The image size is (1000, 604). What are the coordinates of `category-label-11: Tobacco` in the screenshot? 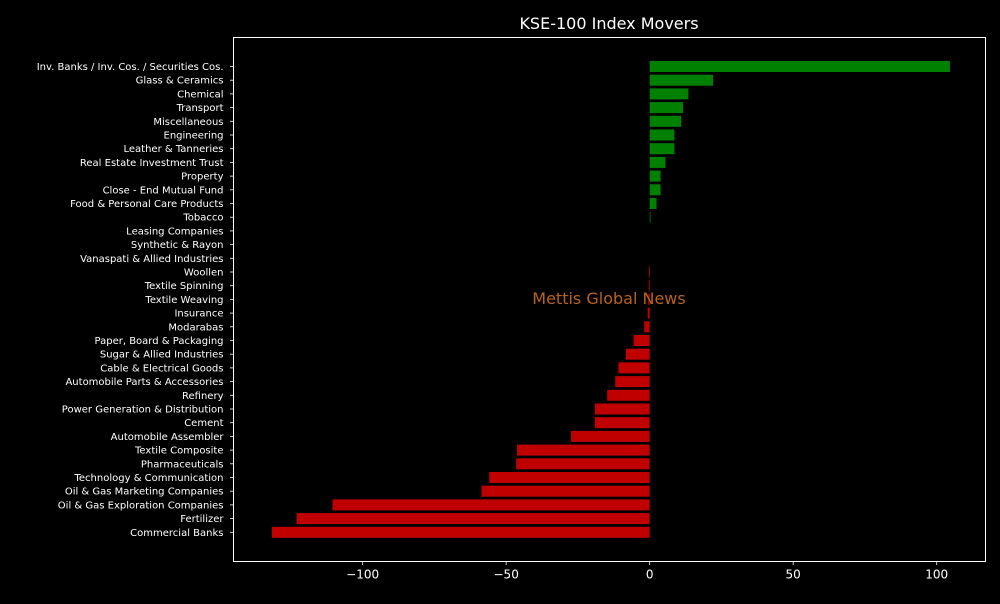 It's located at (202, 218).